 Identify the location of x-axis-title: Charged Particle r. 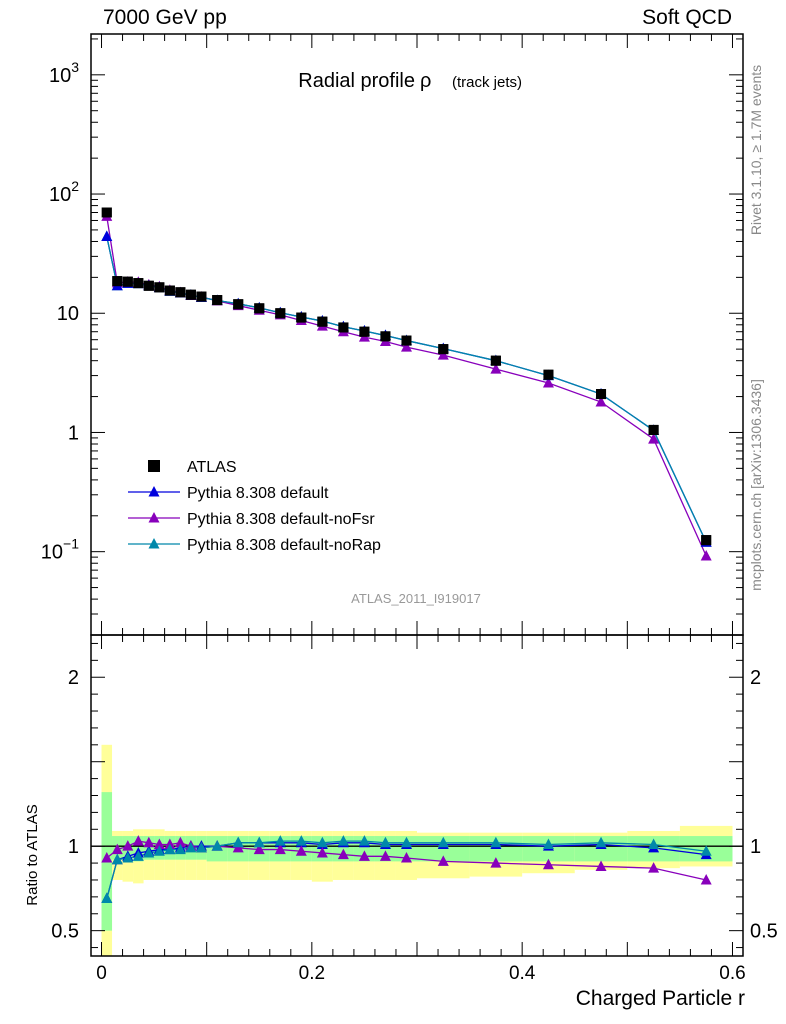
(660, 998).